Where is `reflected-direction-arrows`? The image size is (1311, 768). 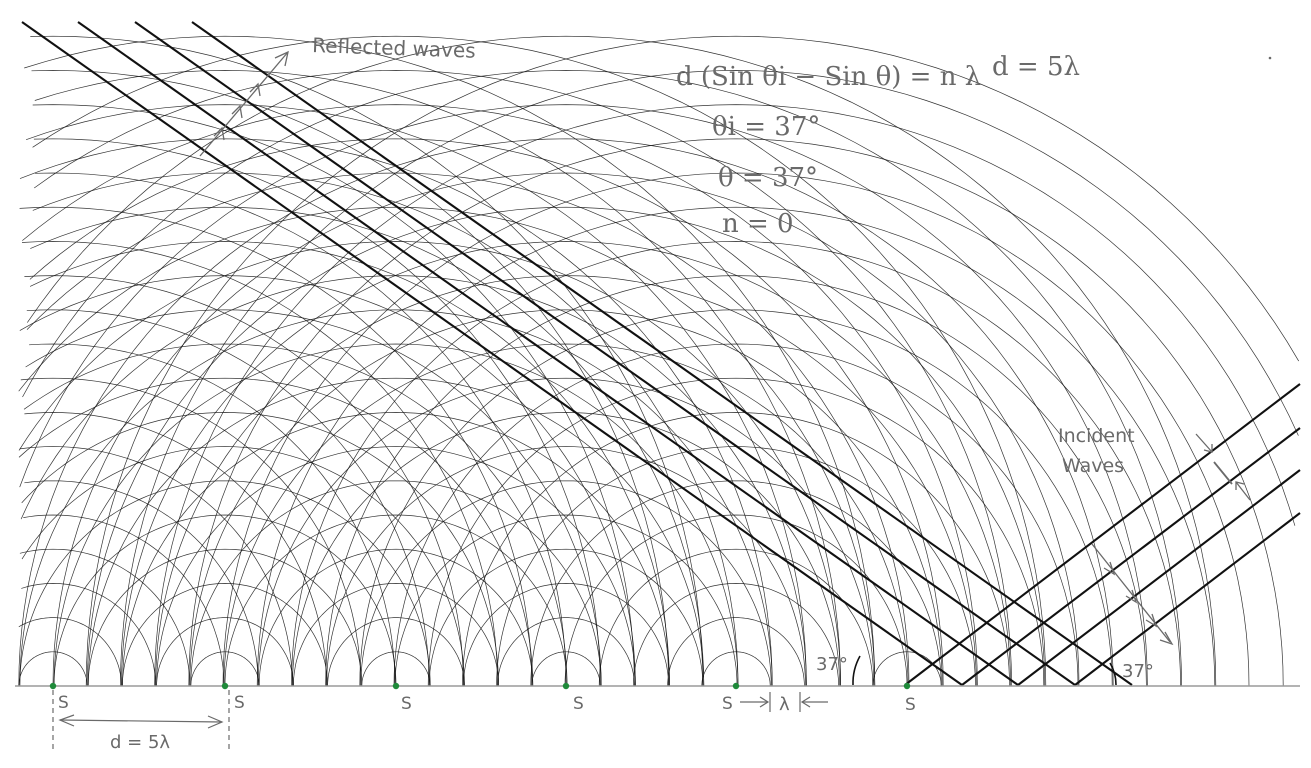 reflected-direction-arrows is located at coordinates (244, 103).